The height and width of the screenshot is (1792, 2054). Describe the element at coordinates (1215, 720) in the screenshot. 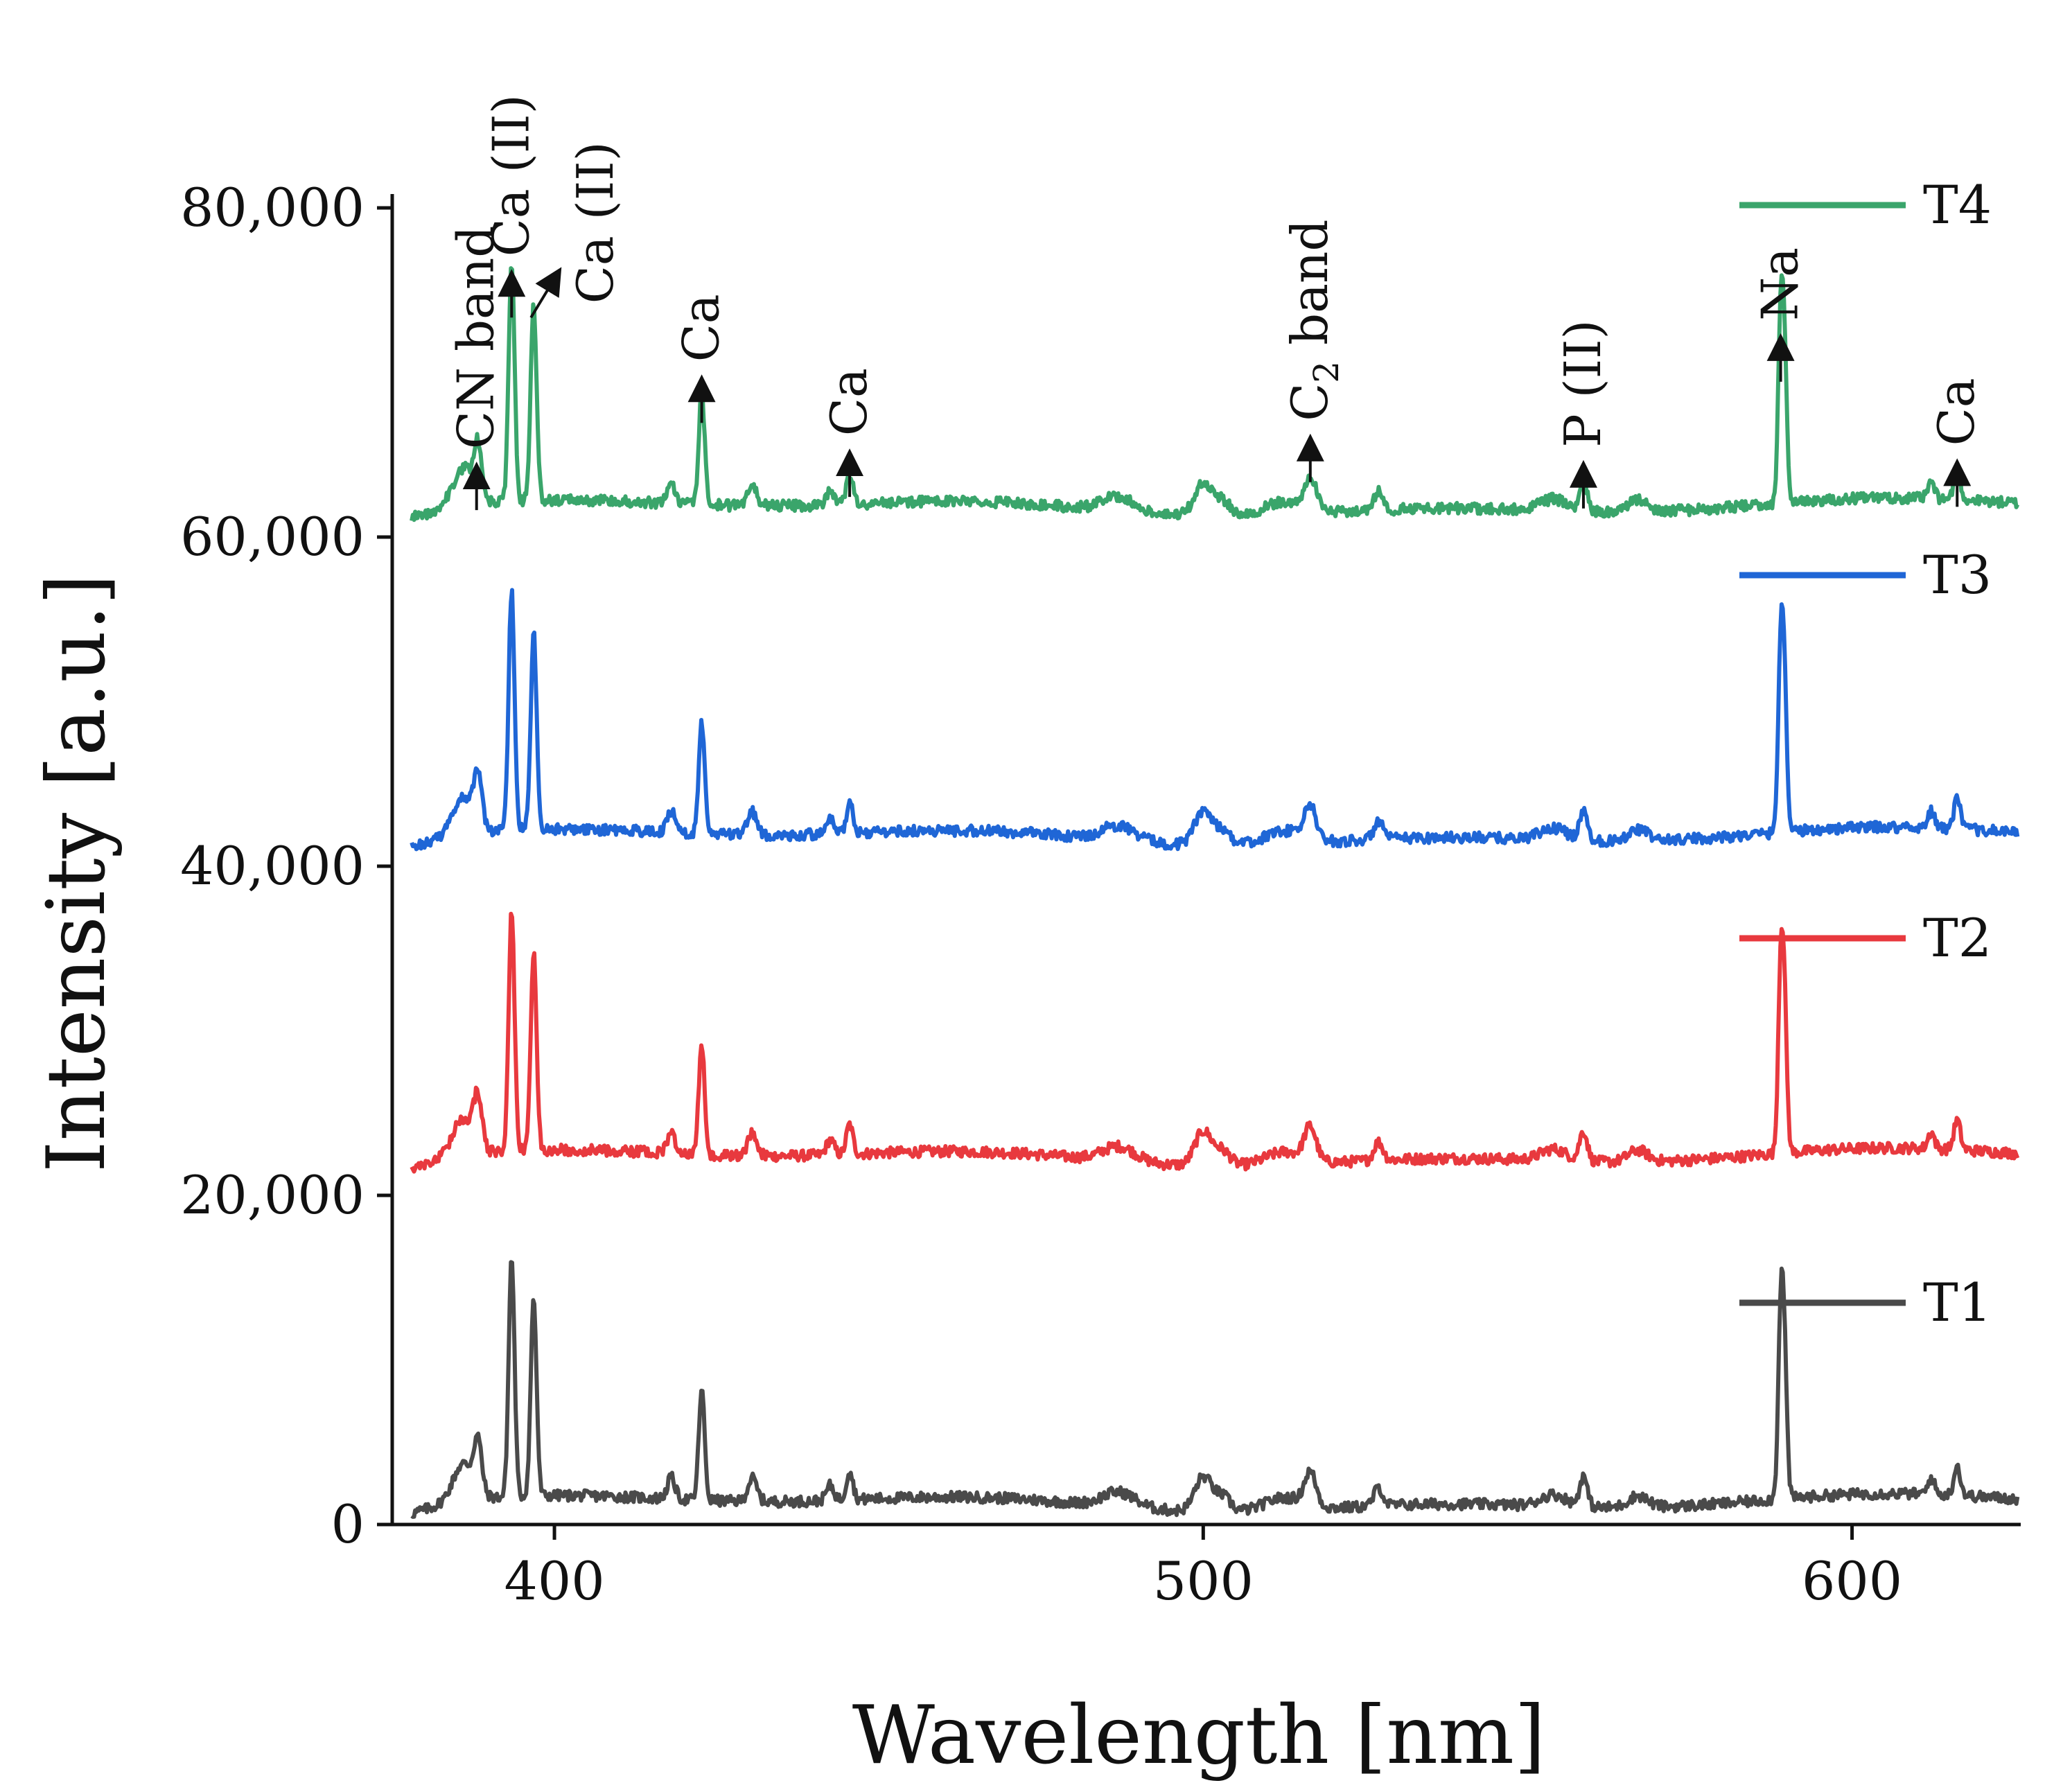

I see `series-line-t3` at that location.